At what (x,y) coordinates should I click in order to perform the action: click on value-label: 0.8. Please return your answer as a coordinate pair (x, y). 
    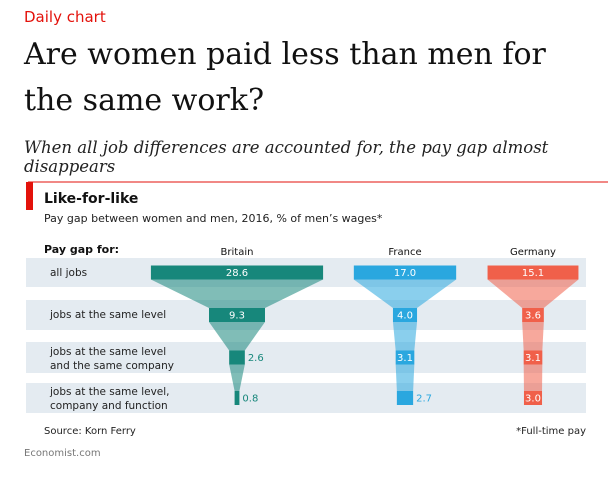
    Looking at the image, I should click on (250, 399).